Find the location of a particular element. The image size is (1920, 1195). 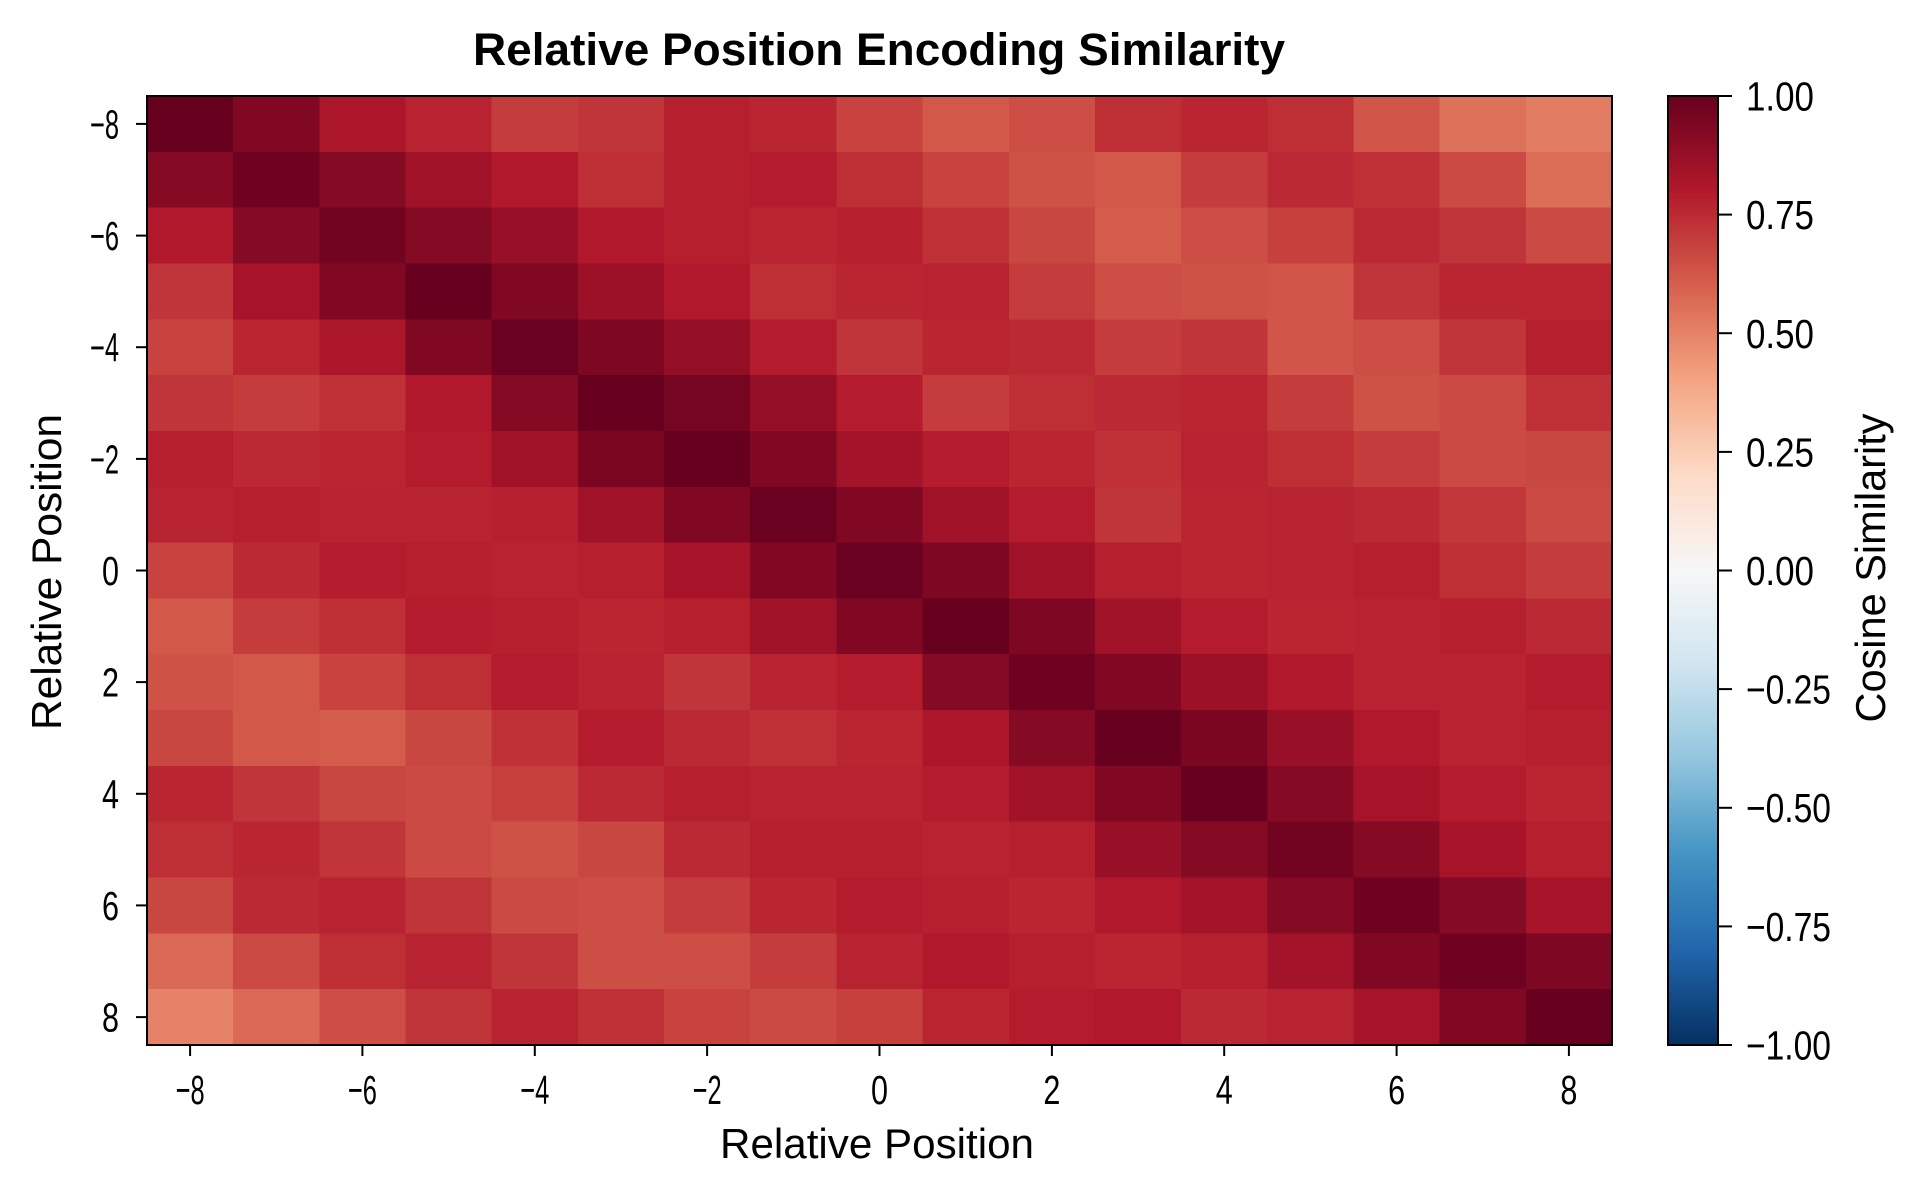

svg-text:Relative Position Encoding Sim: Relative Position Encoding Similarity is located at coordinates (879, 49).